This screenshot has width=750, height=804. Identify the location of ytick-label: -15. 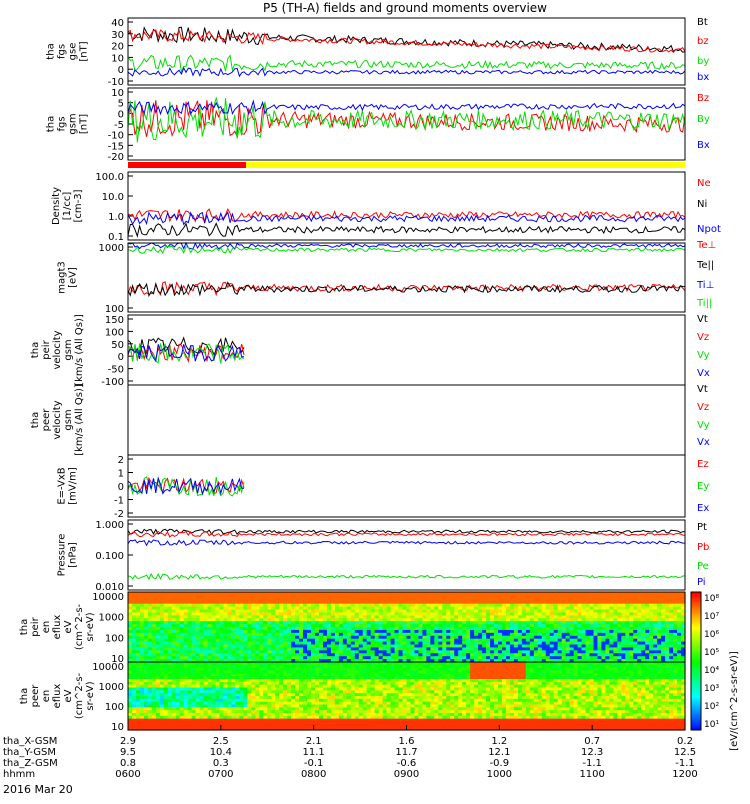
(116, 146).